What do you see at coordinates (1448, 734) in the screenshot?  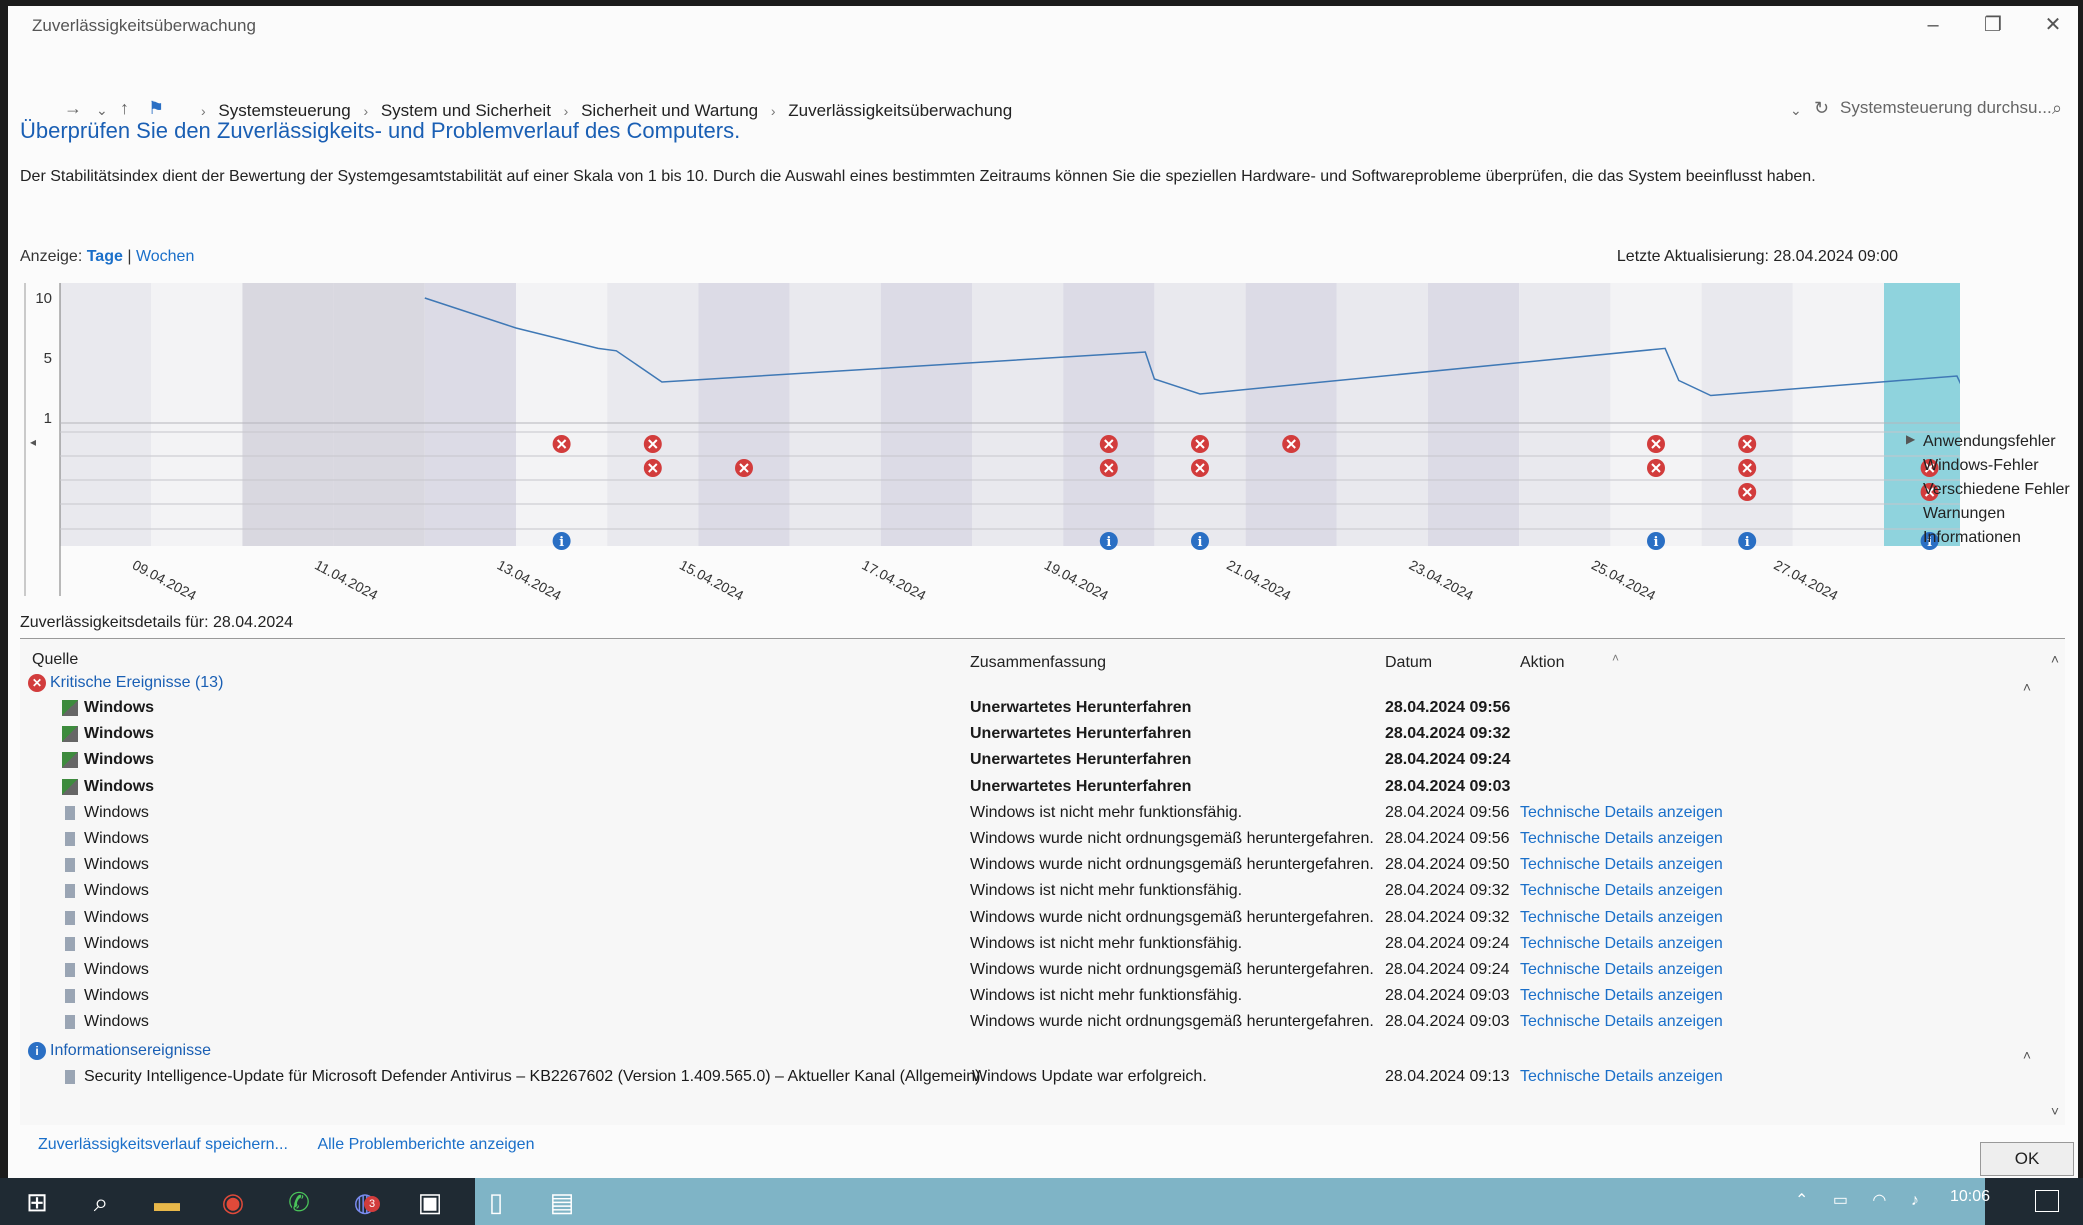 I see `row-date: 28.04.2024 09:32` at bounding box center [1448, 734].